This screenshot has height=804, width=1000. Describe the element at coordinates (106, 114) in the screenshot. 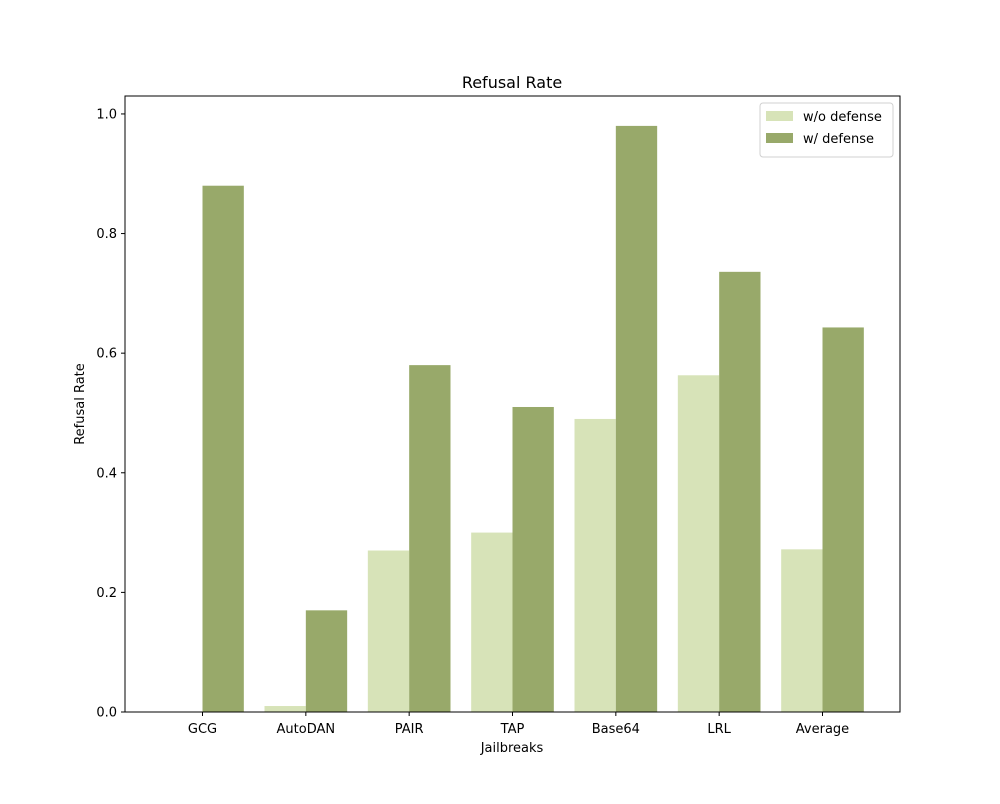

I see `y-tick-label: 1.0` at that location.